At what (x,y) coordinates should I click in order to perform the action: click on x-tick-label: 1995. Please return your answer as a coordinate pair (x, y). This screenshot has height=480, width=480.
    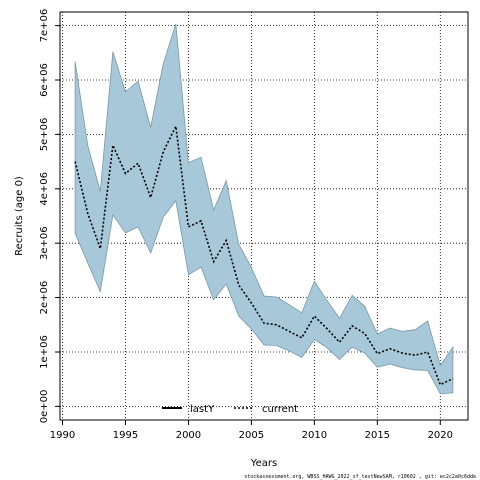
    Looking at the image, I should click on (125, 435).